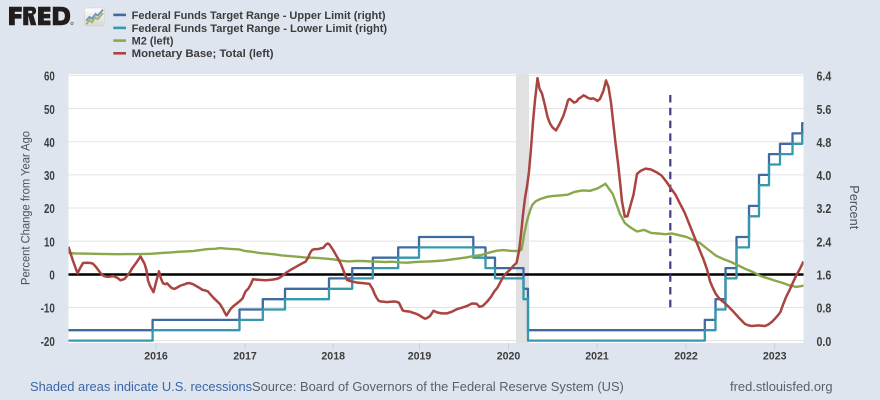 The height and width of the screenshot is (400, 880). What do you see at coordinates (775, 357) in the screenshot?
I see `svg-text: 2023` at bounding box center [775, 357].